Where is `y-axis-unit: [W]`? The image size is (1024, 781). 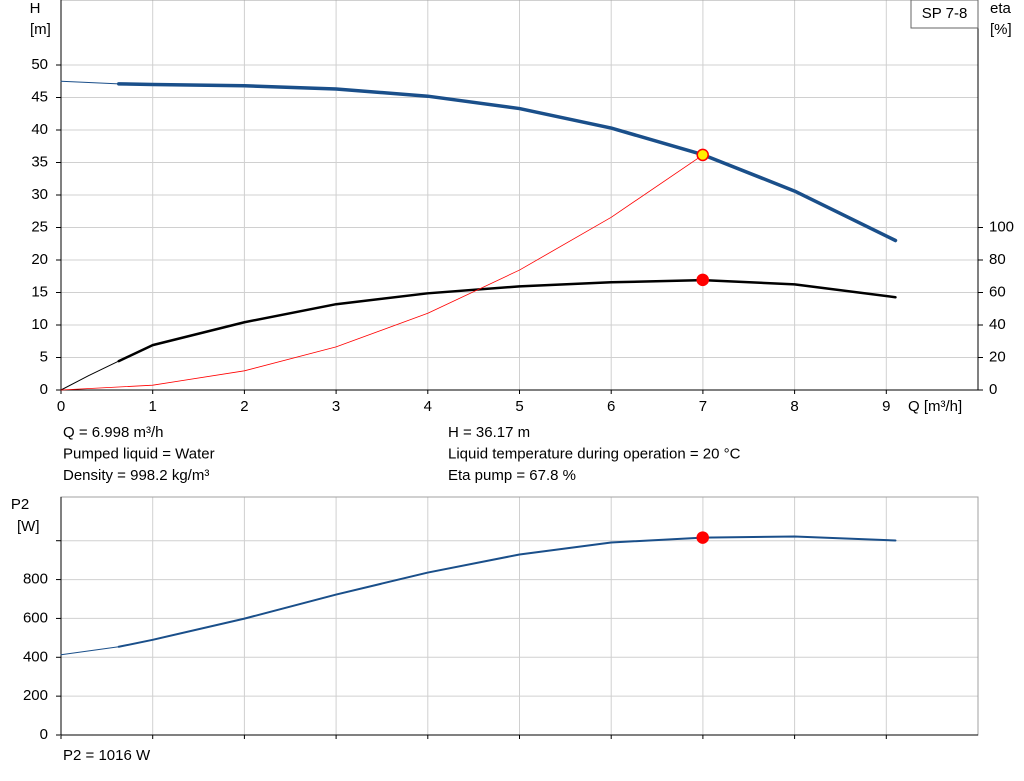 y-axis-unit: [W] is located at coordinates (28, 526).